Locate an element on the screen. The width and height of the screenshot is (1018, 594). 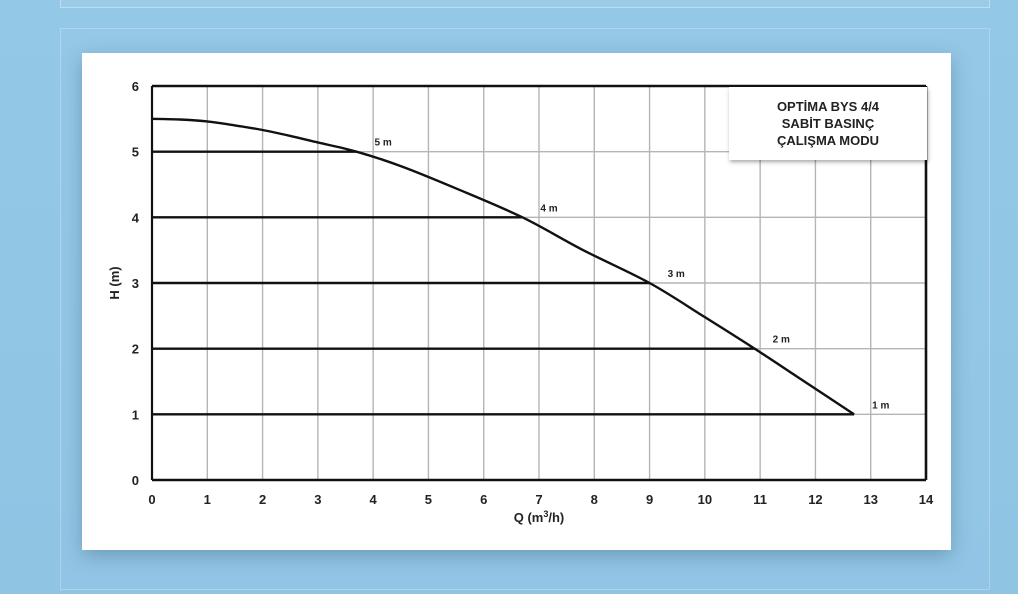
x-tick-label: 0 is located at coordinates (151, 499).